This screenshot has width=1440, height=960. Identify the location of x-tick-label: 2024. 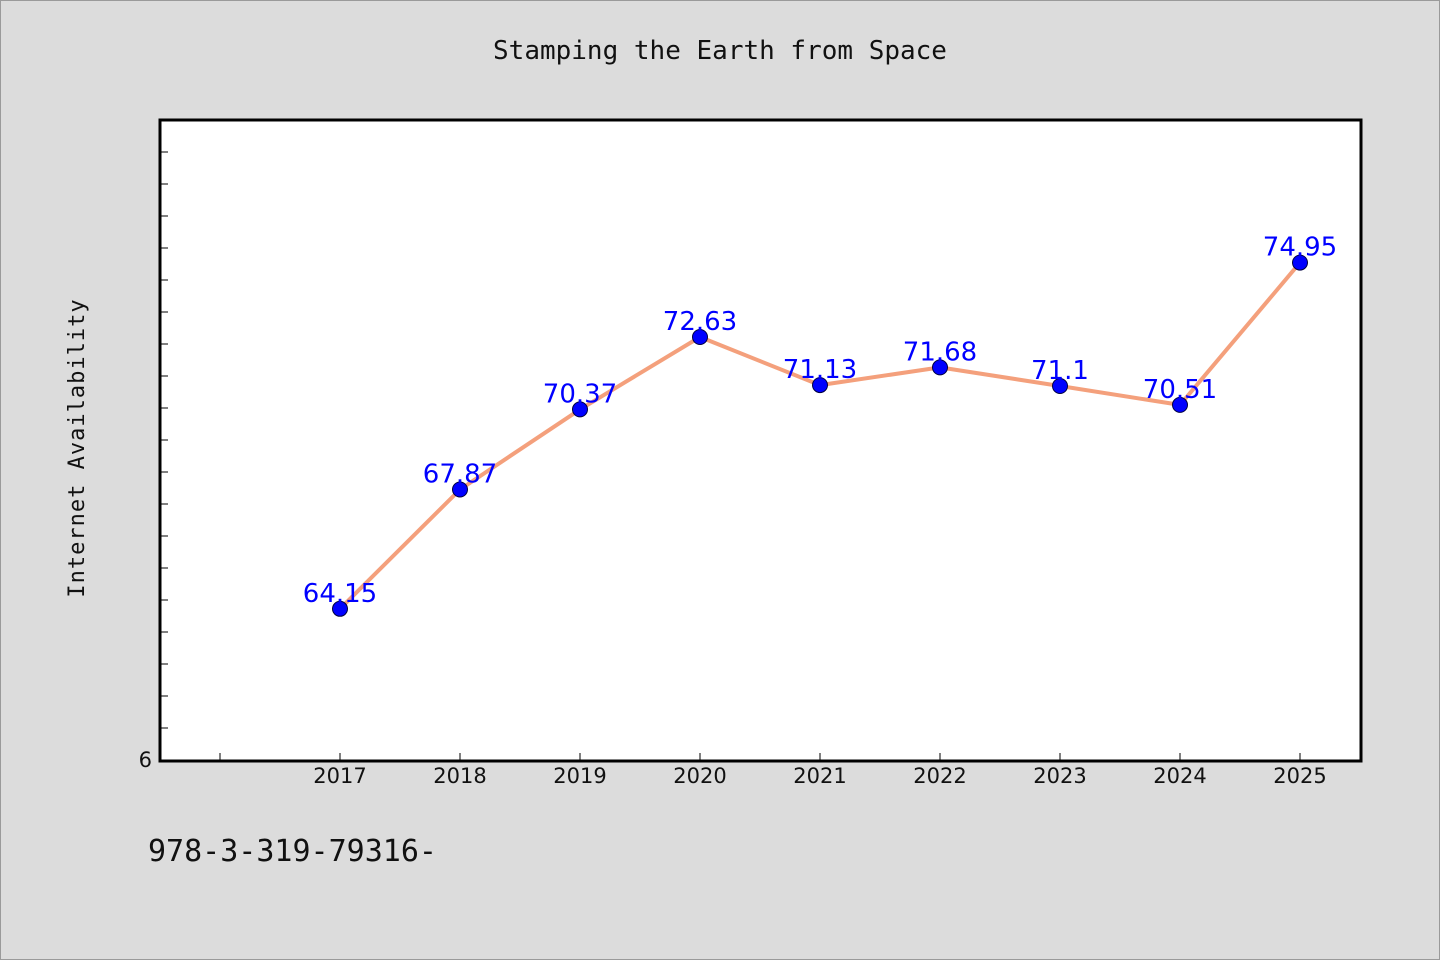
(1179, 776).